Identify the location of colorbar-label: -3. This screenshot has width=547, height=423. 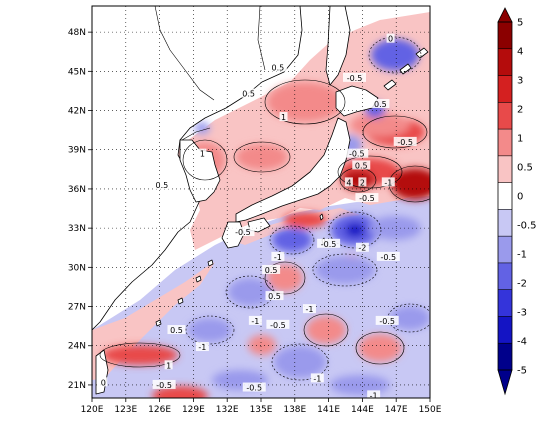
(522, 313).